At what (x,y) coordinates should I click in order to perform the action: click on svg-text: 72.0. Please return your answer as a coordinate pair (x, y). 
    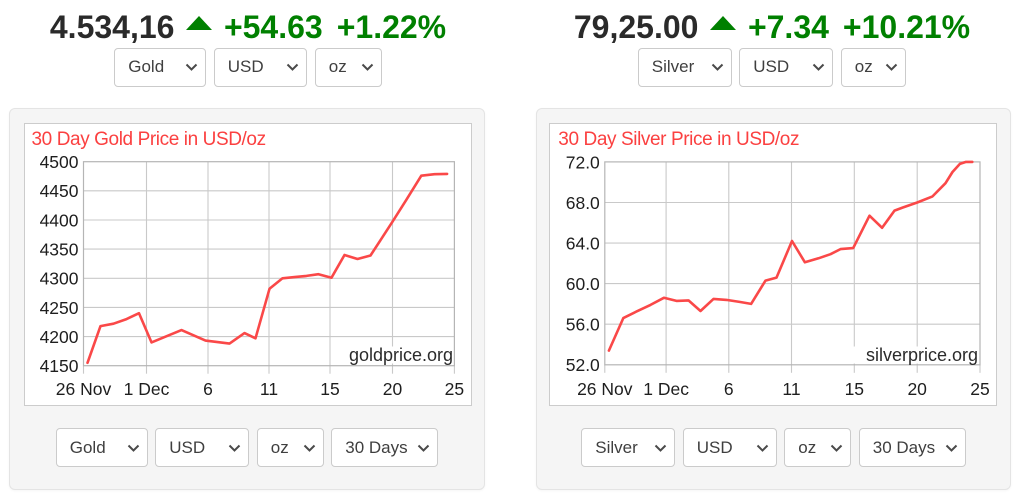
    Looking at the image, I should click on (583, 162).